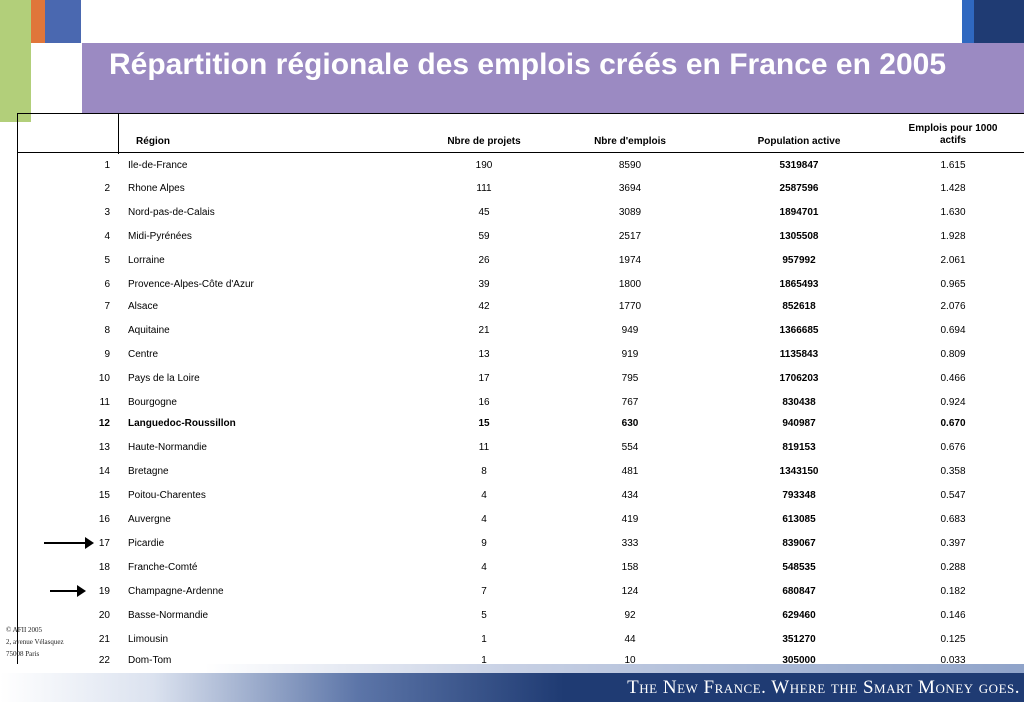 The height and width of the screenshot is (702, 1024). What do you see at coordinates (953, 402) in the screenshot?
I see `cell-ratio: 0.924` at bounding box center [953, 402].